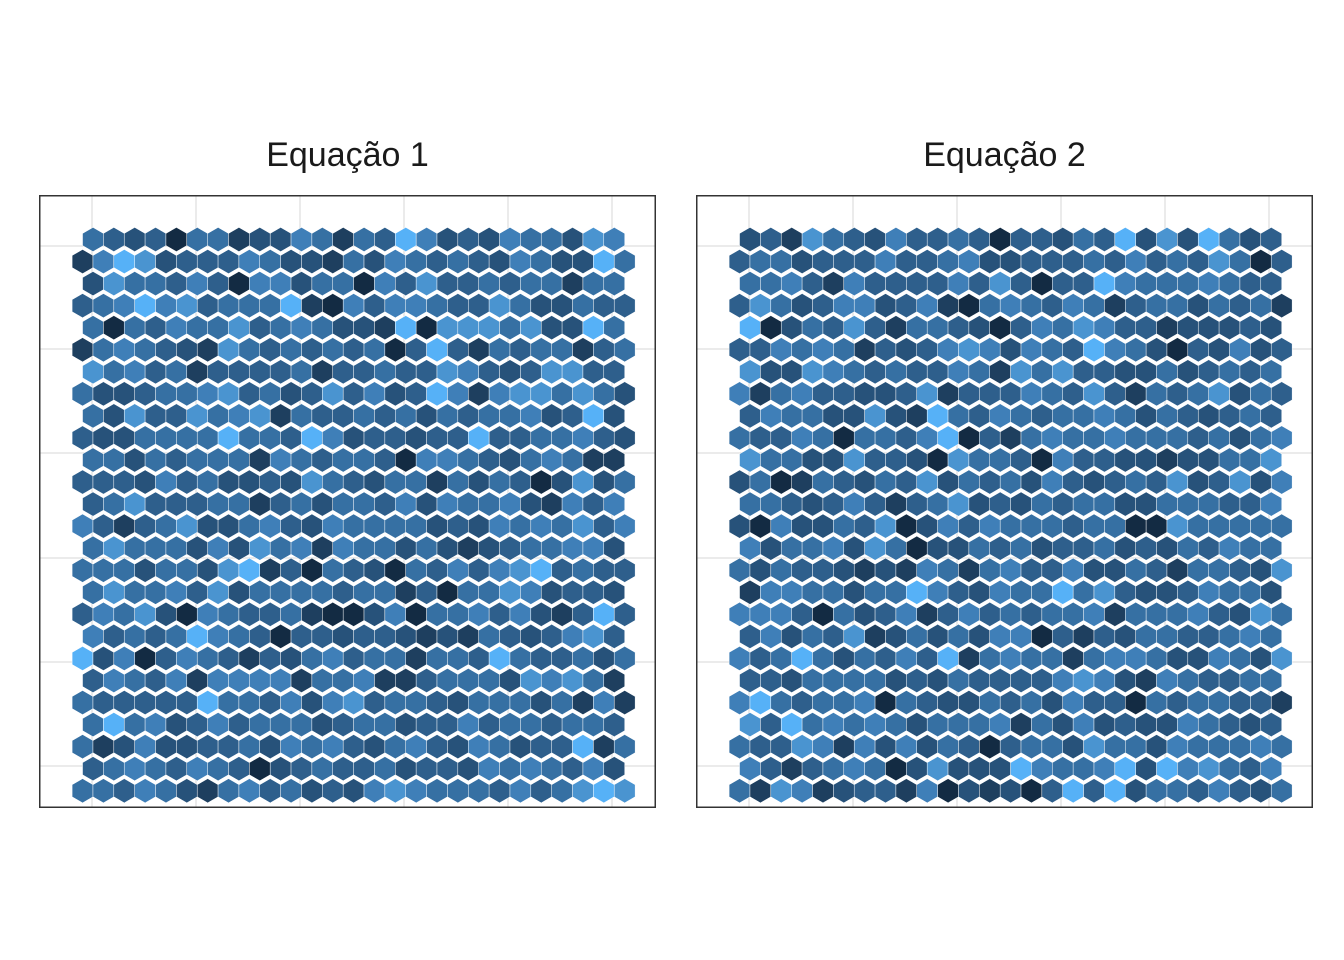 The width and height of the screenshot is (1344, 960). Describe the element at coordinates (1004, 155) in the screenshot. I see `panel-title-2: Equação 2` at that location.